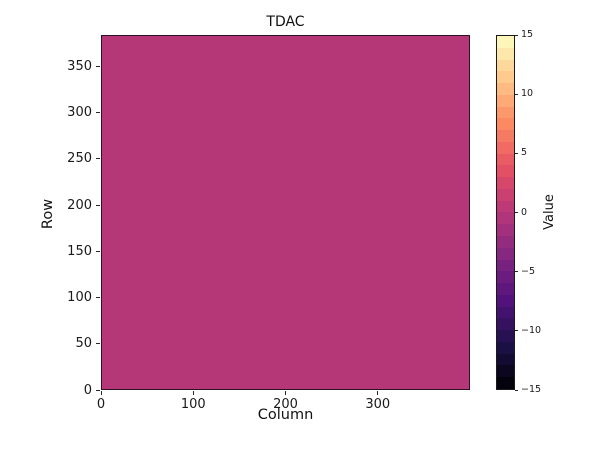  I want to click on y-tick-label: 350, so click(79, 66).